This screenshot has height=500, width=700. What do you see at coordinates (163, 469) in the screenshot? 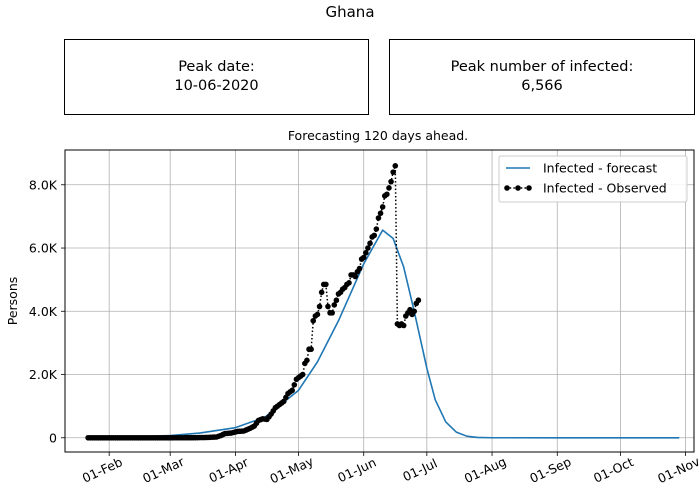
I see `x-tick-label: 01-Mar` at bounding box center [163, 469].